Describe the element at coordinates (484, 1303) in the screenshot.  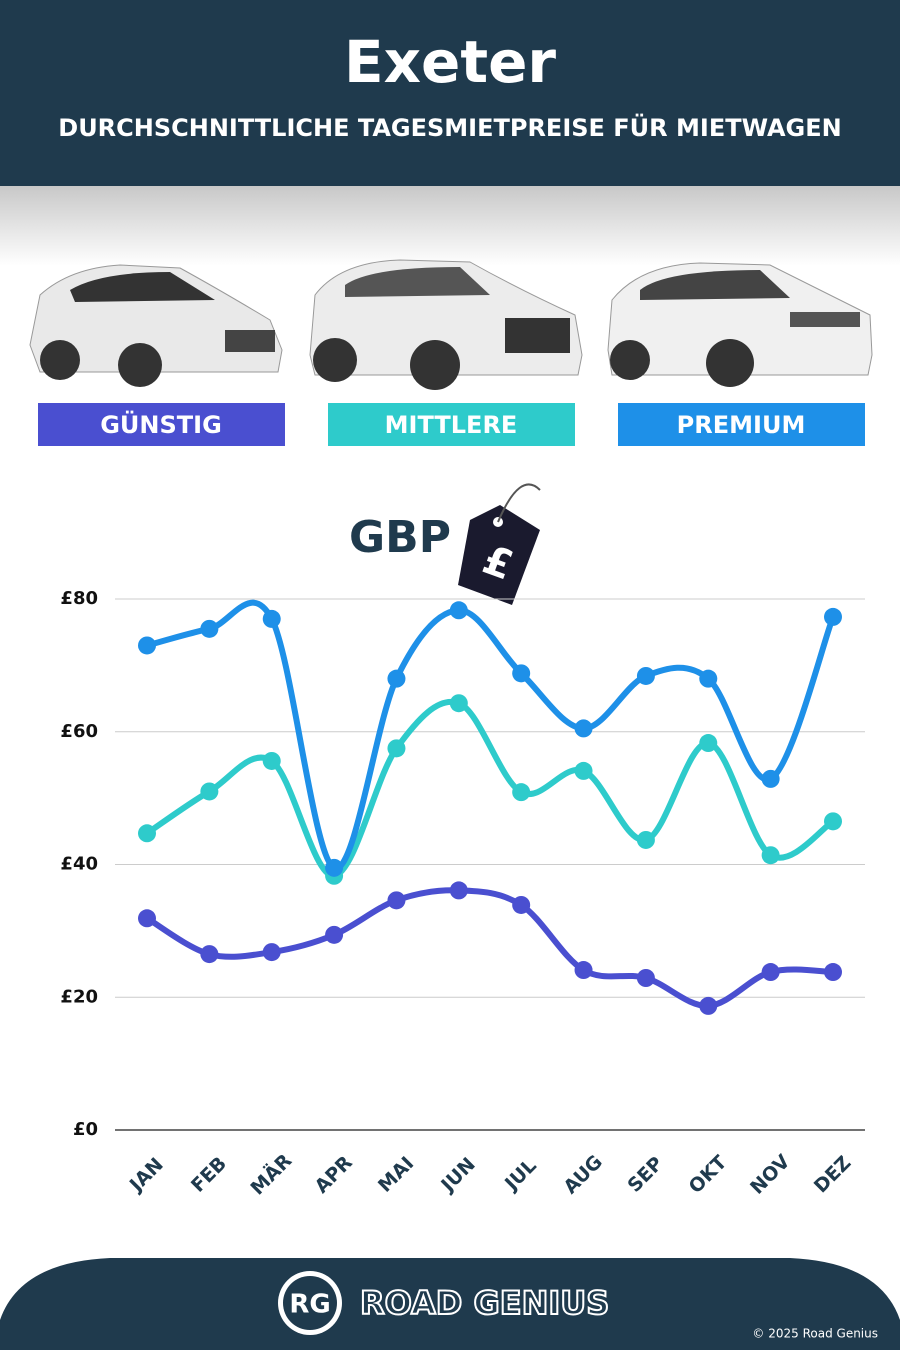
I see `brand-name: ROAD GENIUS` at that location.